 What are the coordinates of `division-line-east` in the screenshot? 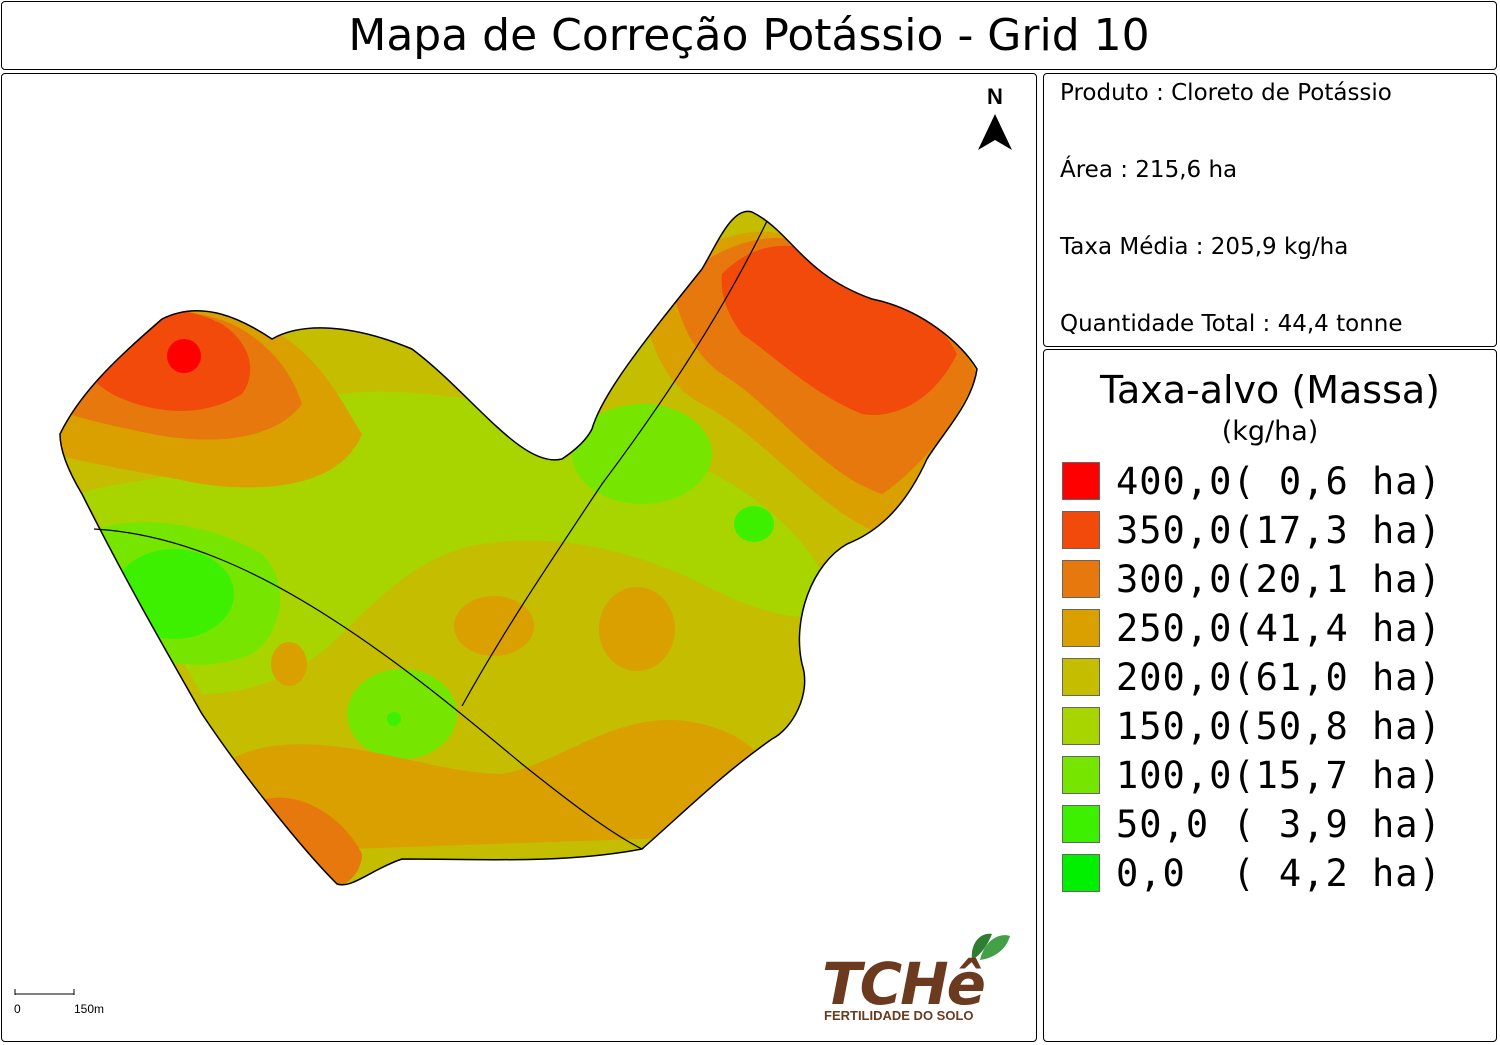 It's located at (614, 463).